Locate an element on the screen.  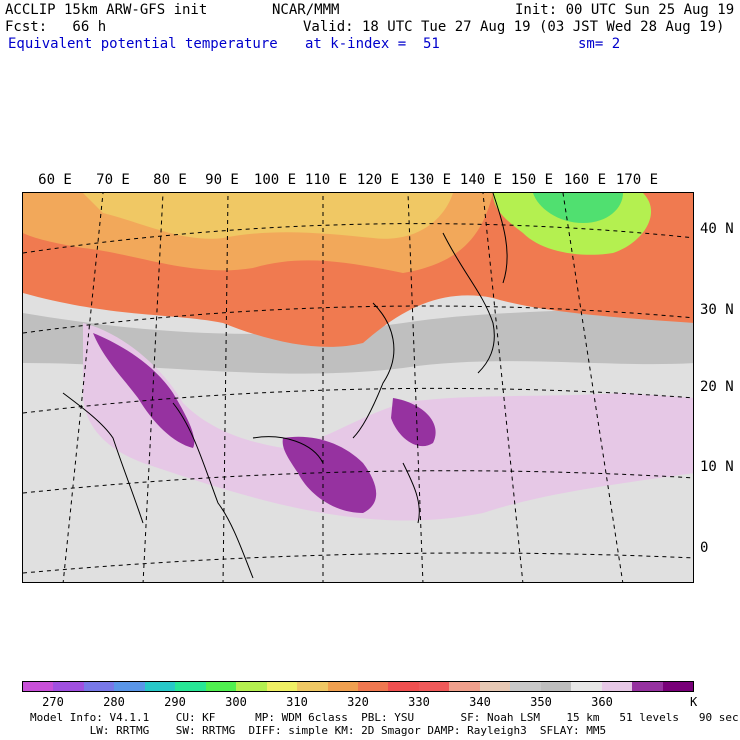
lat-label: 40 N is located at coordinates (717, 229).